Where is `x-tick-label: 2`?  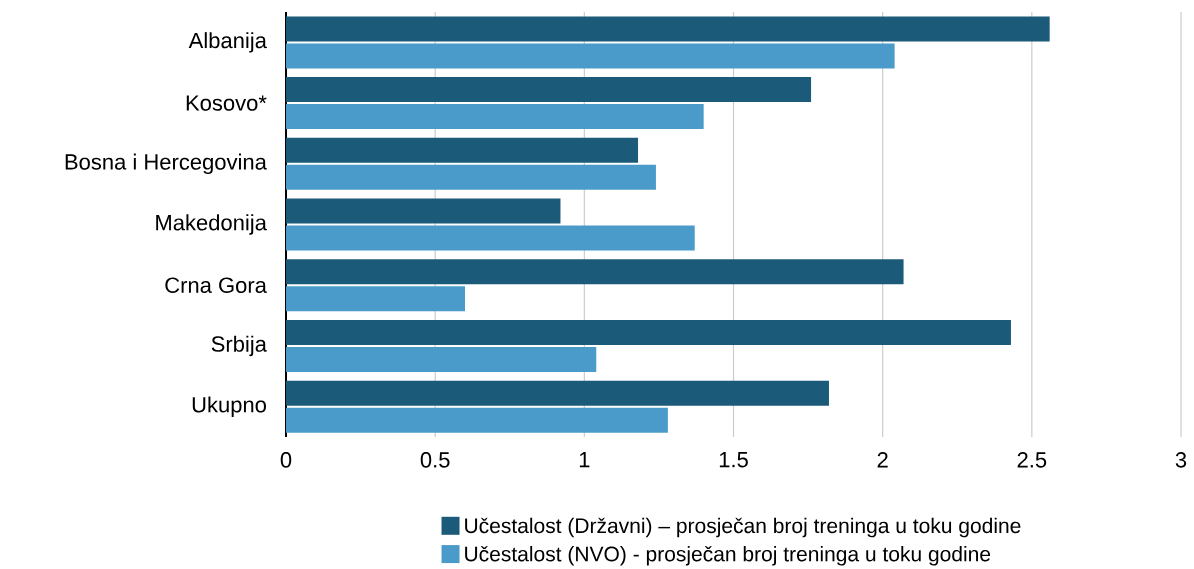
x-tick-label: 2 is located at coordinates (882, 460).